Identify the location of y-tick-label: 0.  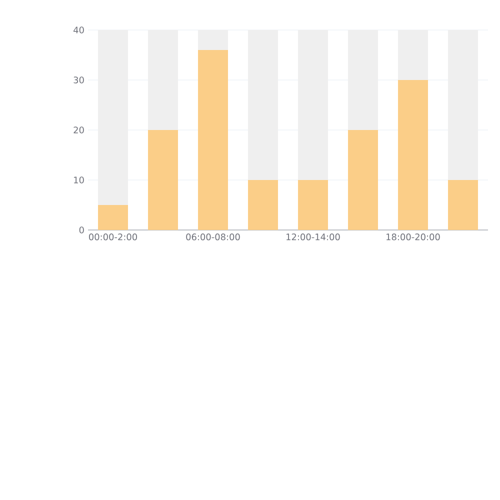
(81, 230).